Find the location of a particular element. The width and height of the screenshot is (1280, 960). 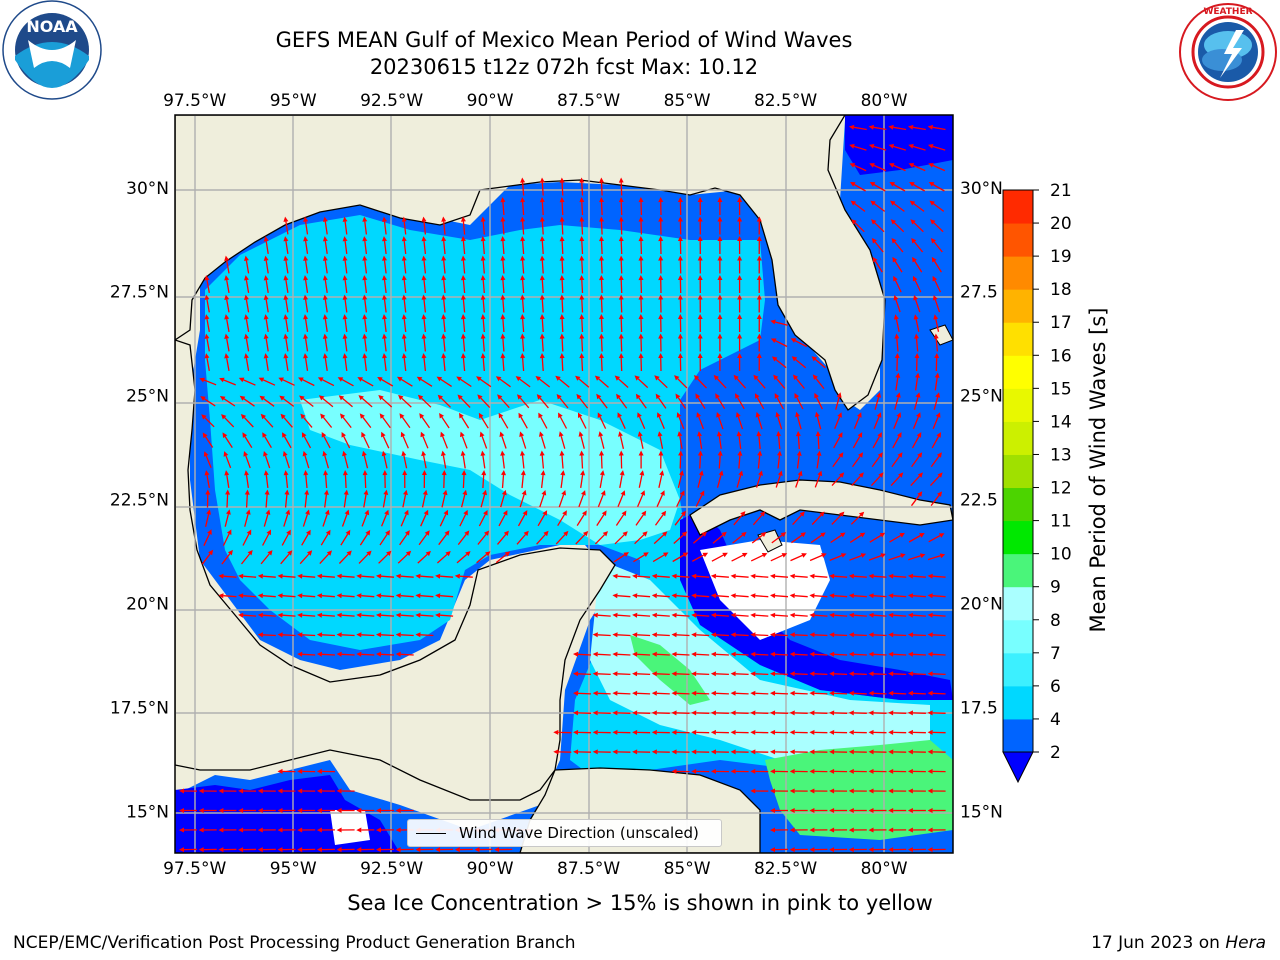

colorbar-tick-label: 14 is located at coordinates (1061, 422).